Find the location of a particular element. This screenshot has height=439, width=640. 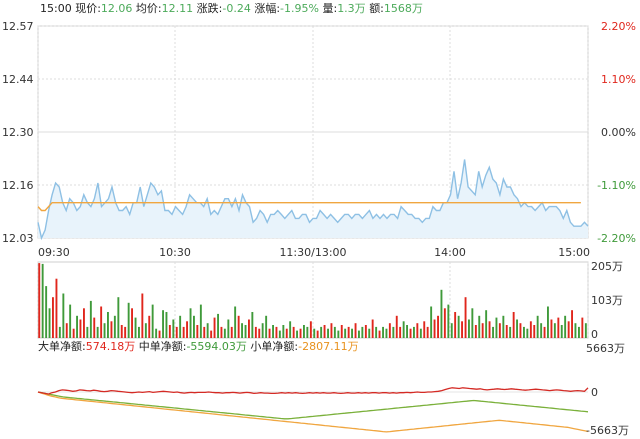

change-label: 涨跌: is located at coordinates (209, 8).